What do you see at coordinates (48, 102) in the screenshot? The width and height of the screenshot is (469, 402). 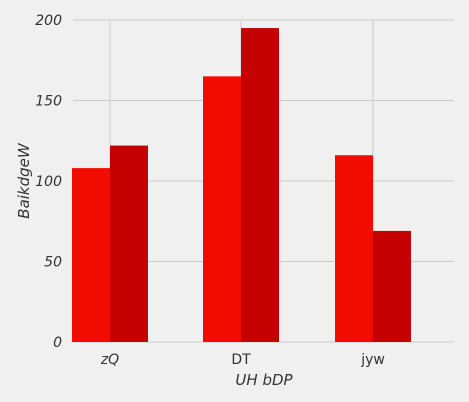 I see `y-tick-label: 150` at bounding box center [48, 102].